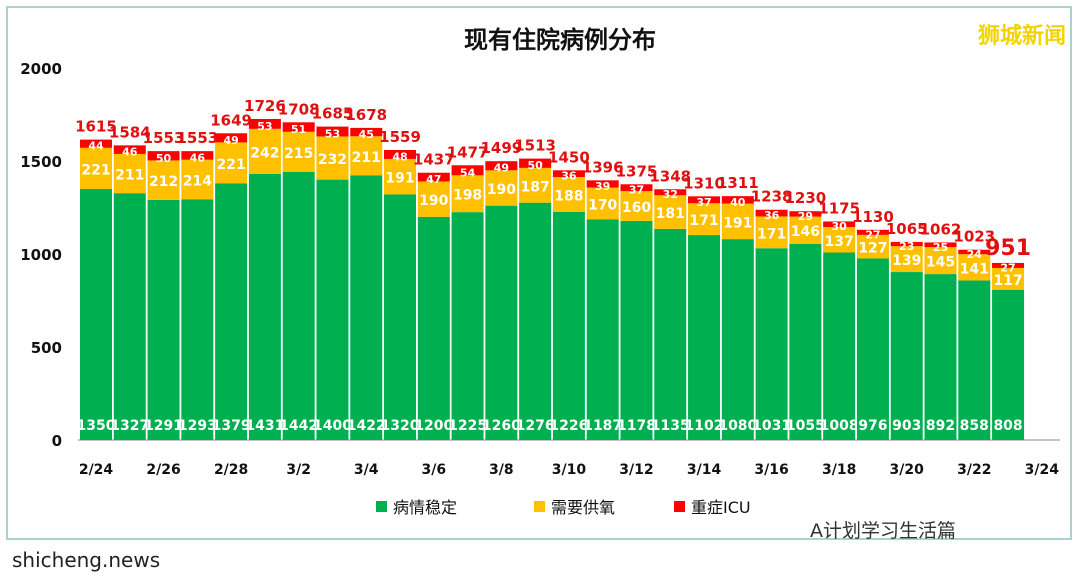 The image size is (1080, 578). Describe the element at coordinates (501, 426) in the screenshot. I see `segment-value-label: 1260` at that location.